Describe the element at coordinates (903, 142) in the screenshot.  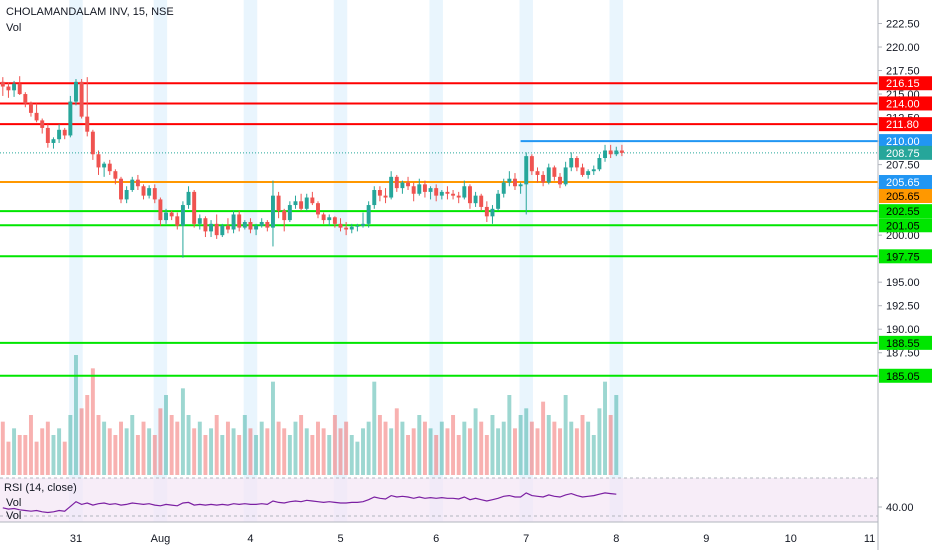
I see `level-label-text: 210.00` at that location.